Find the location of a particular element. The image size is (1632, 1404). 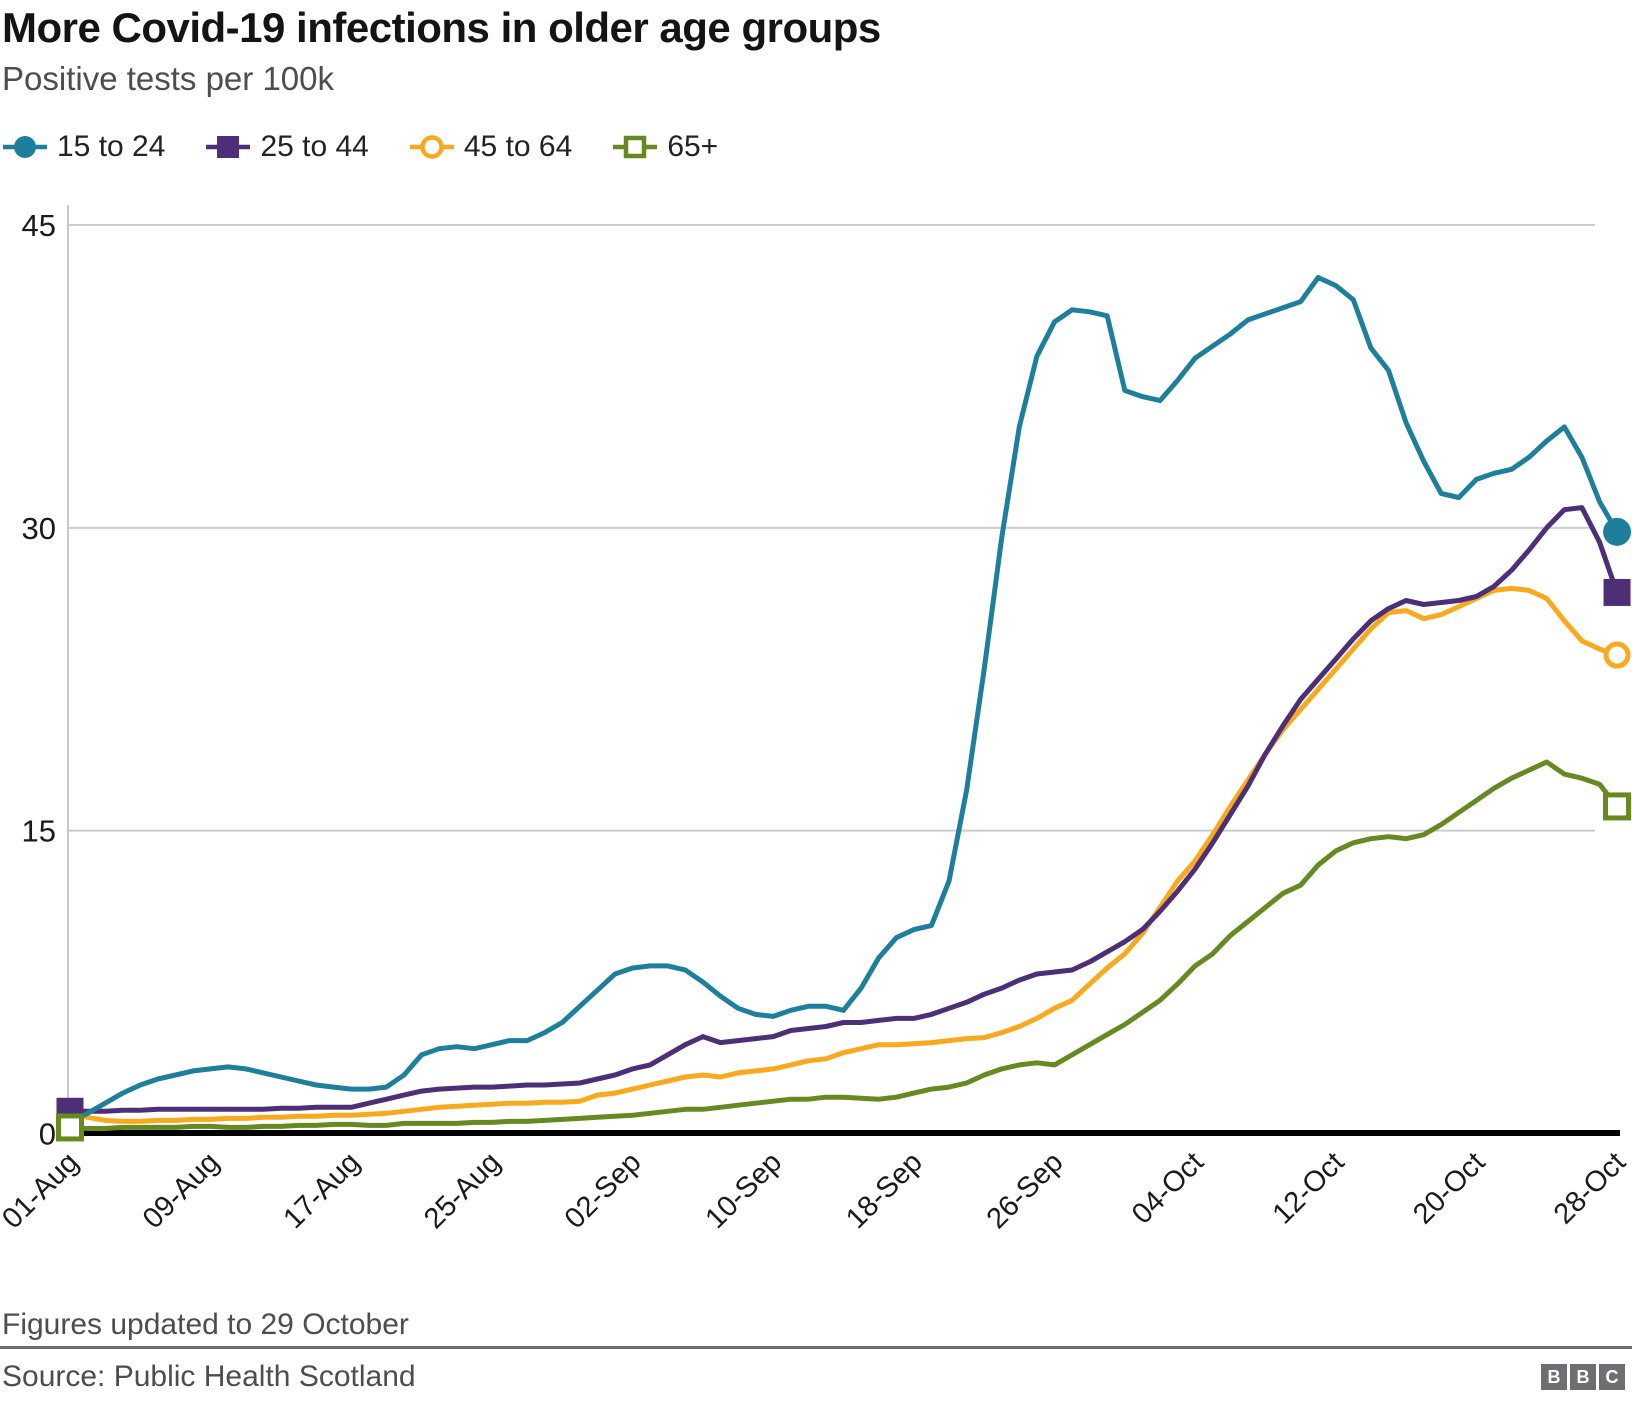

footer-divider is located at coordinates (816, 1347).